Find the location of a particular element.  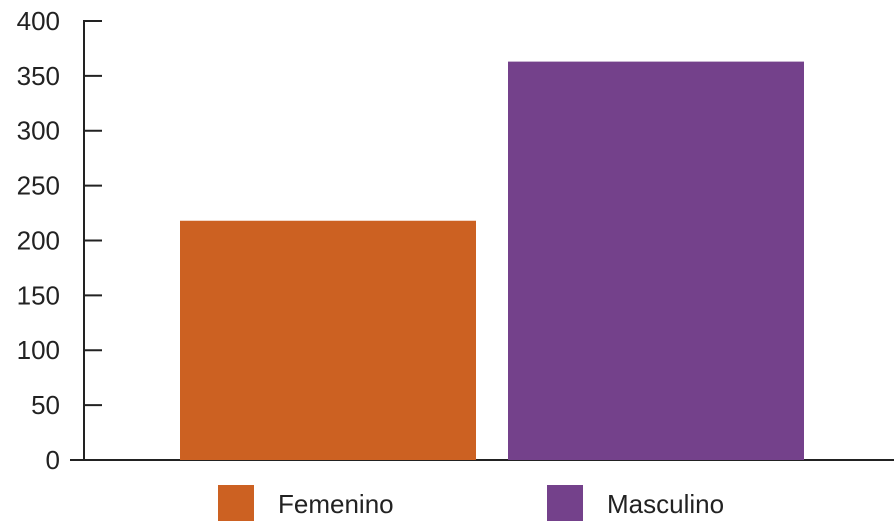

legend-label: Masculino is located at coordinates (665, 504).